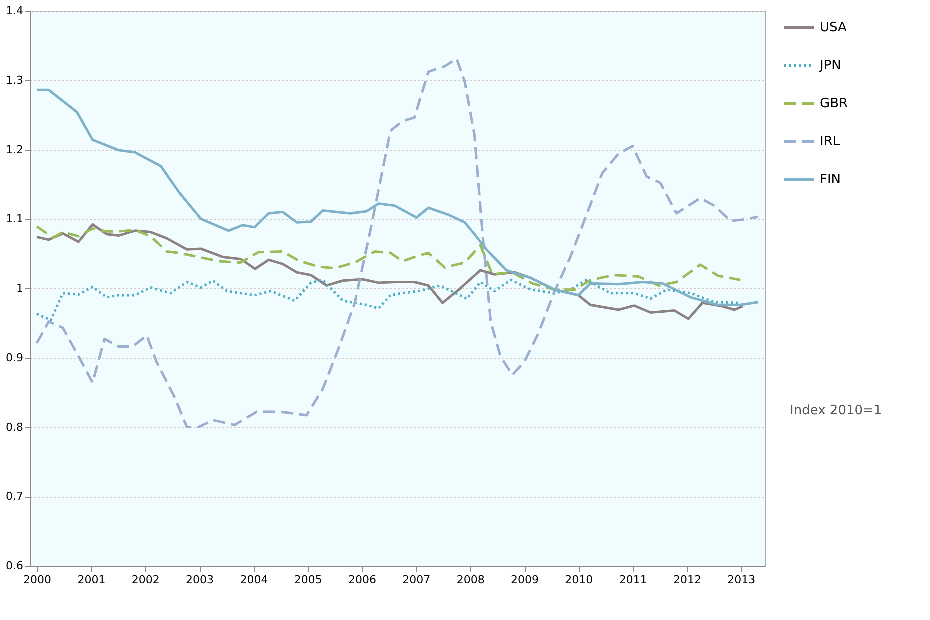 Image resolution: width=930 pixels, height=620 pixels. Describe the element at coordinates (15, 497) in the screenshot. I see `y-tick-label: 0.7` at that location.